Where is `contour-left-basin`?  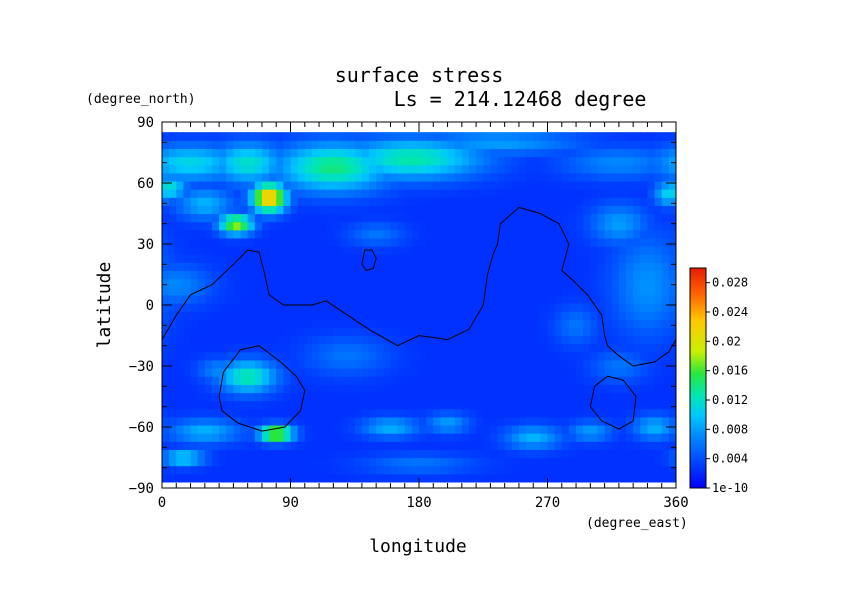
contour-left-basin is located at coordinates (262, 388).